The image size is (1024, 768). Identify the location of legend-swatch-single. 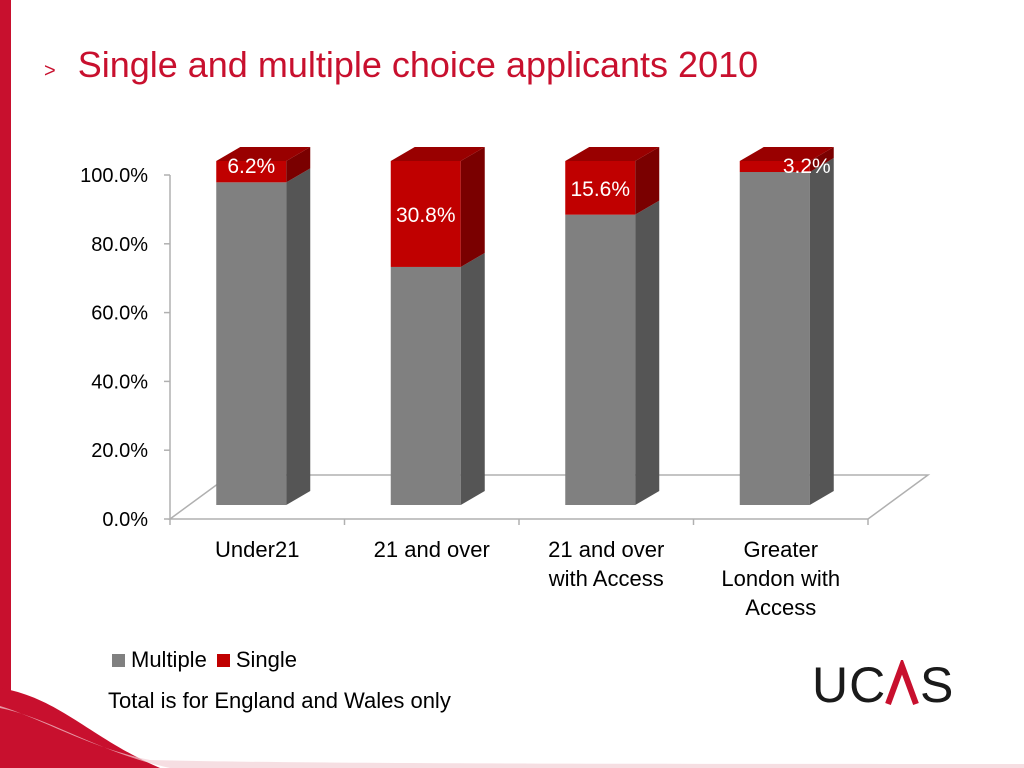
(223, 660).